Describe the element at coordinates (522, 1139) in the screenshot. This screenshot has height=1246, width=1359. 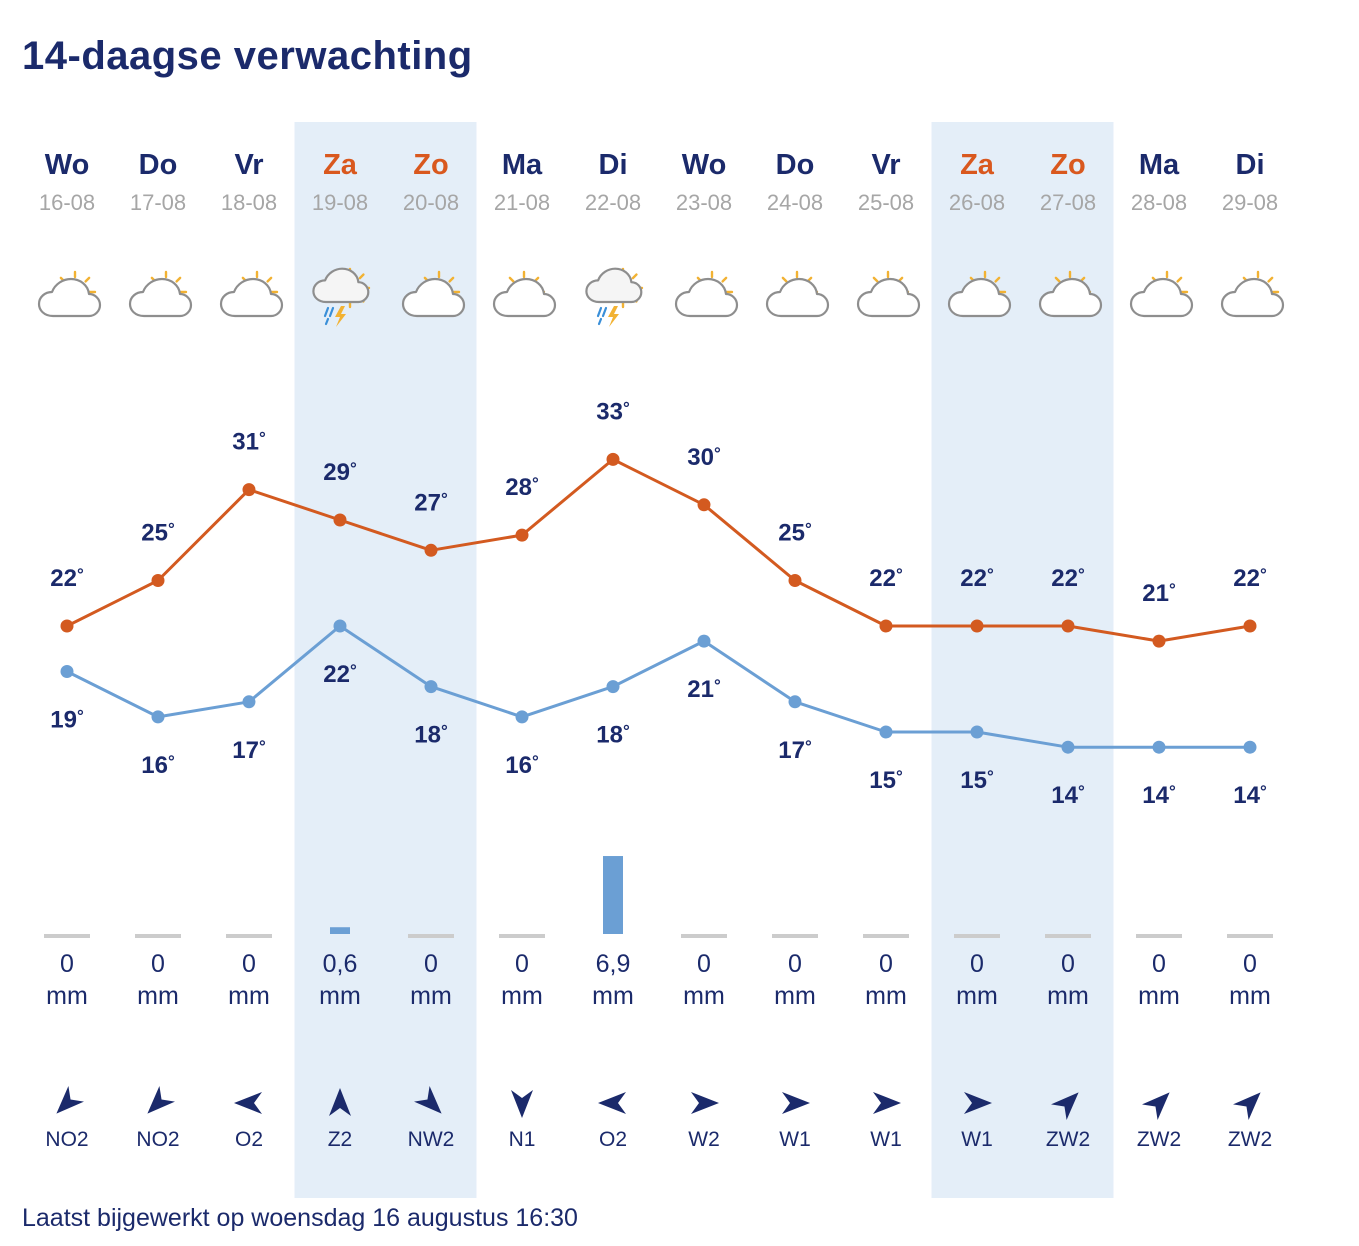
I see `wind-label: N1` at that location.